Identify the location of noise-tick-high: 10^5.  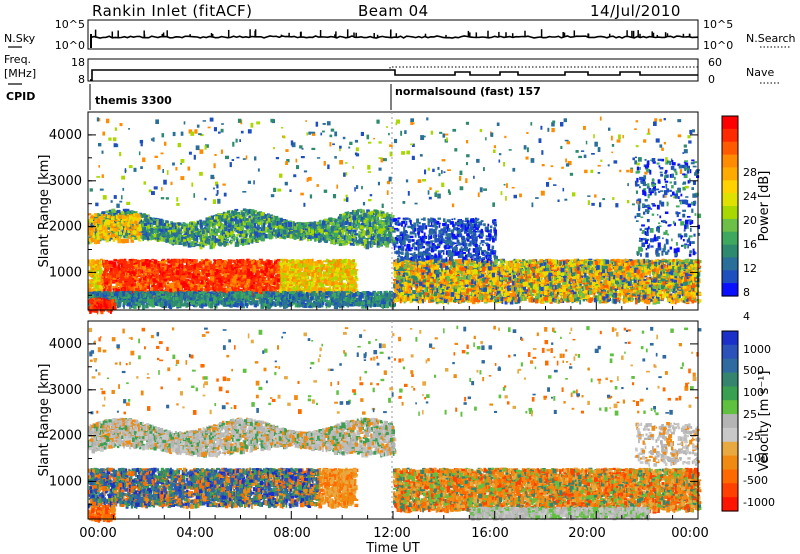
(70, 24).